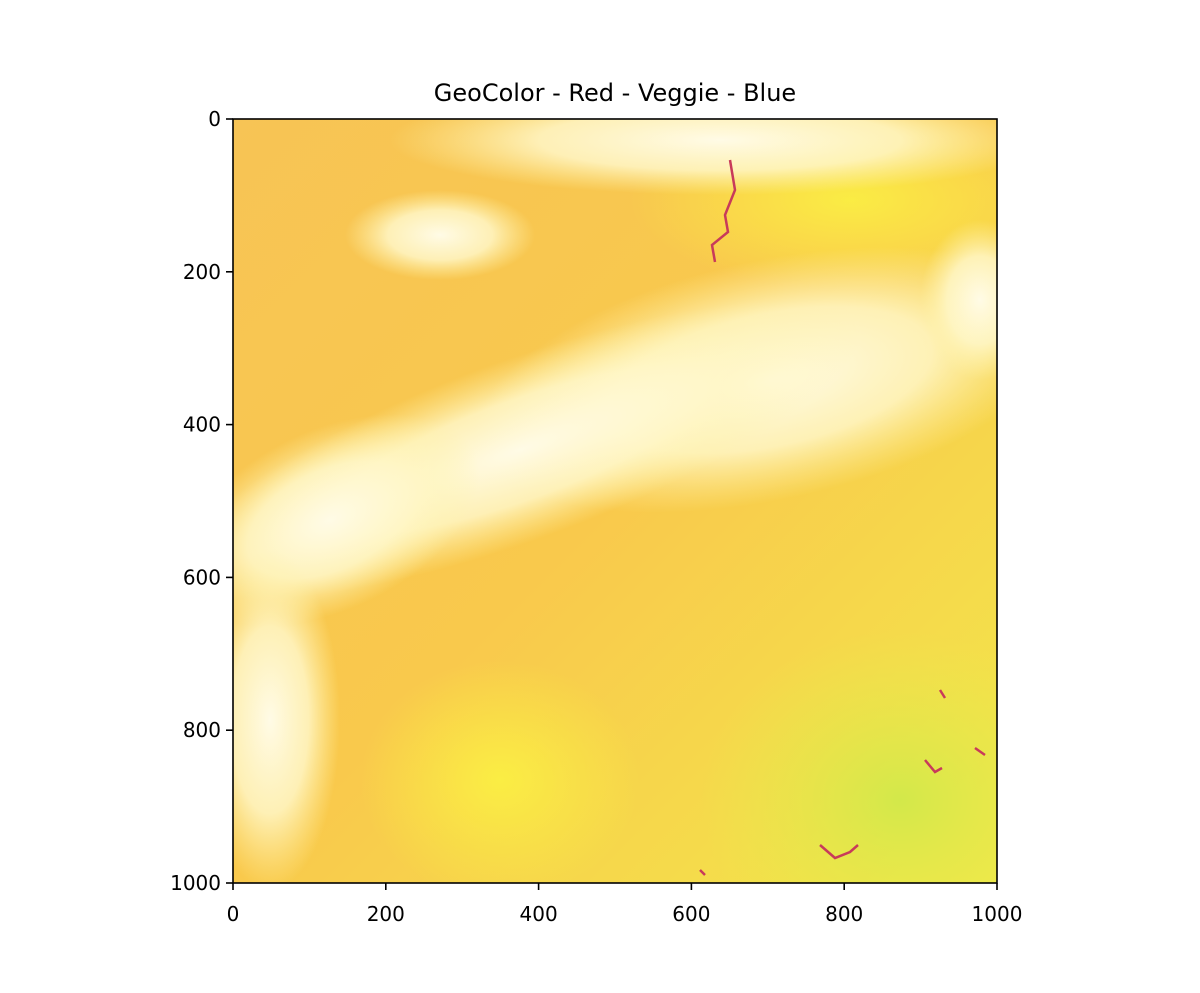 The image size is (1200, 993). I want to click on y-tick-label: 600, so click(202, 577).